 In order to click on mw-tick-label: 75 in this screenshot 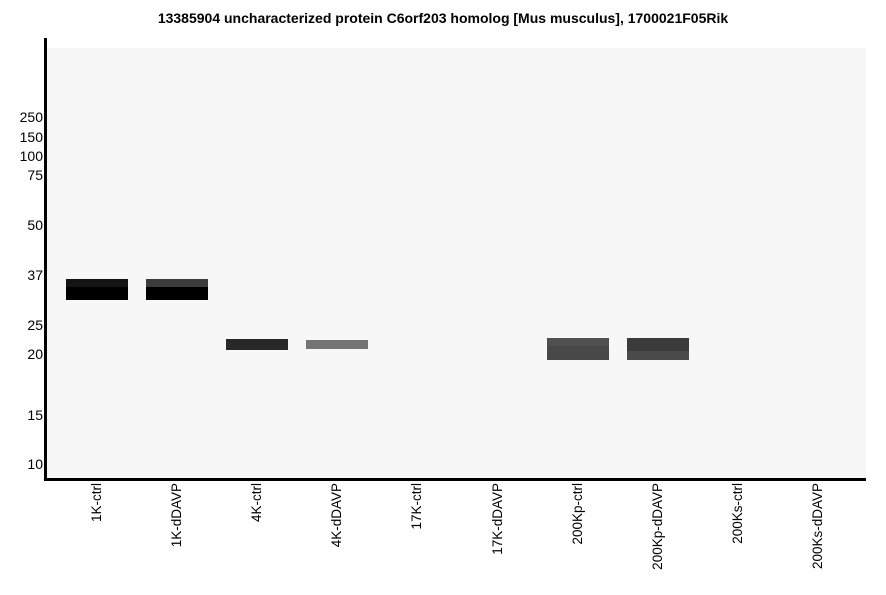, I will do `click(35, 175)`.